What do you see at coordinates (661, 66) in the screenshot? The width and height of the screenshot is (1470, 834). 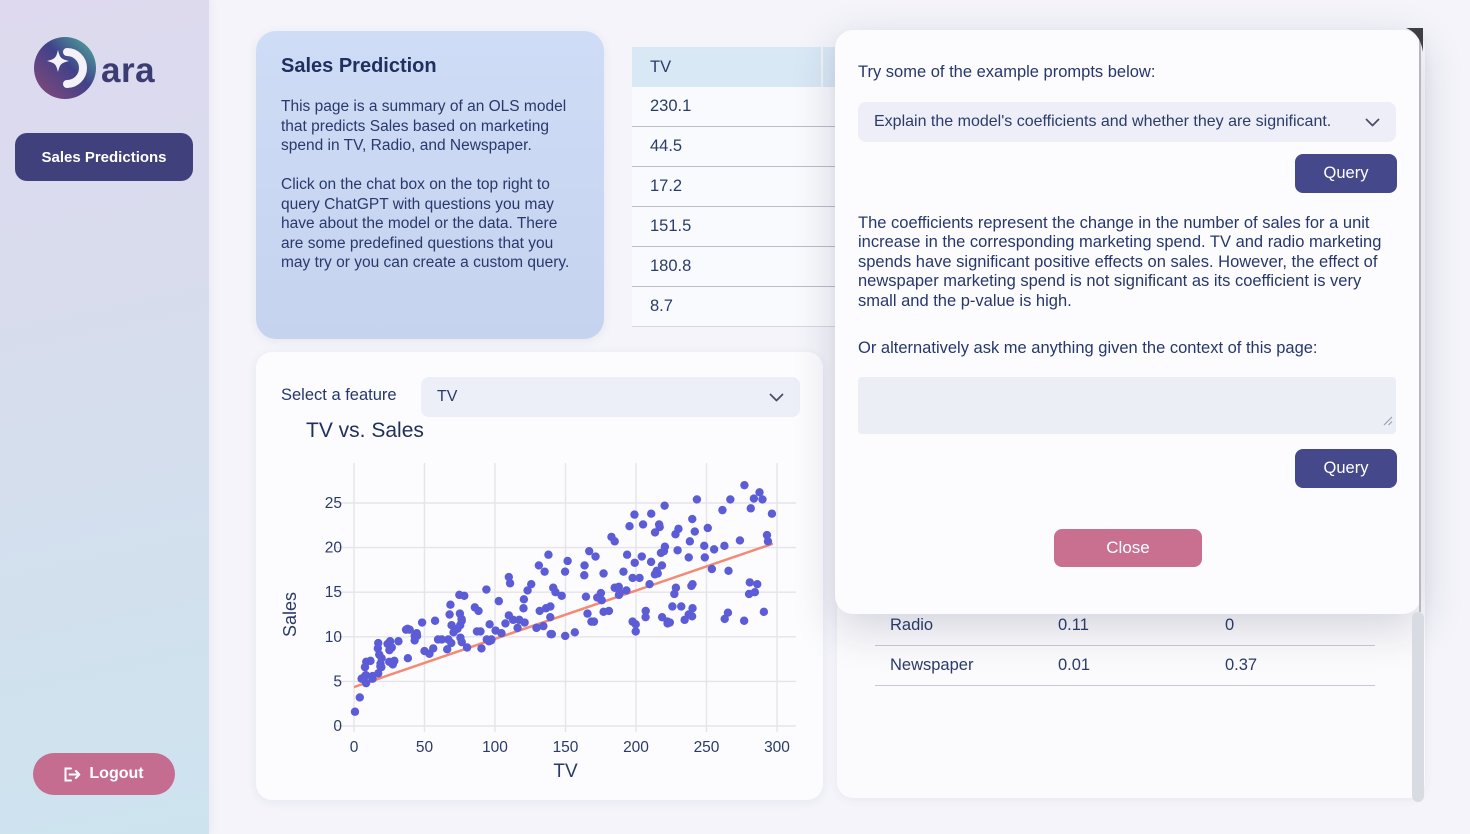 I see `tv-column-header-label: TV` at bounding box center [661, 66].